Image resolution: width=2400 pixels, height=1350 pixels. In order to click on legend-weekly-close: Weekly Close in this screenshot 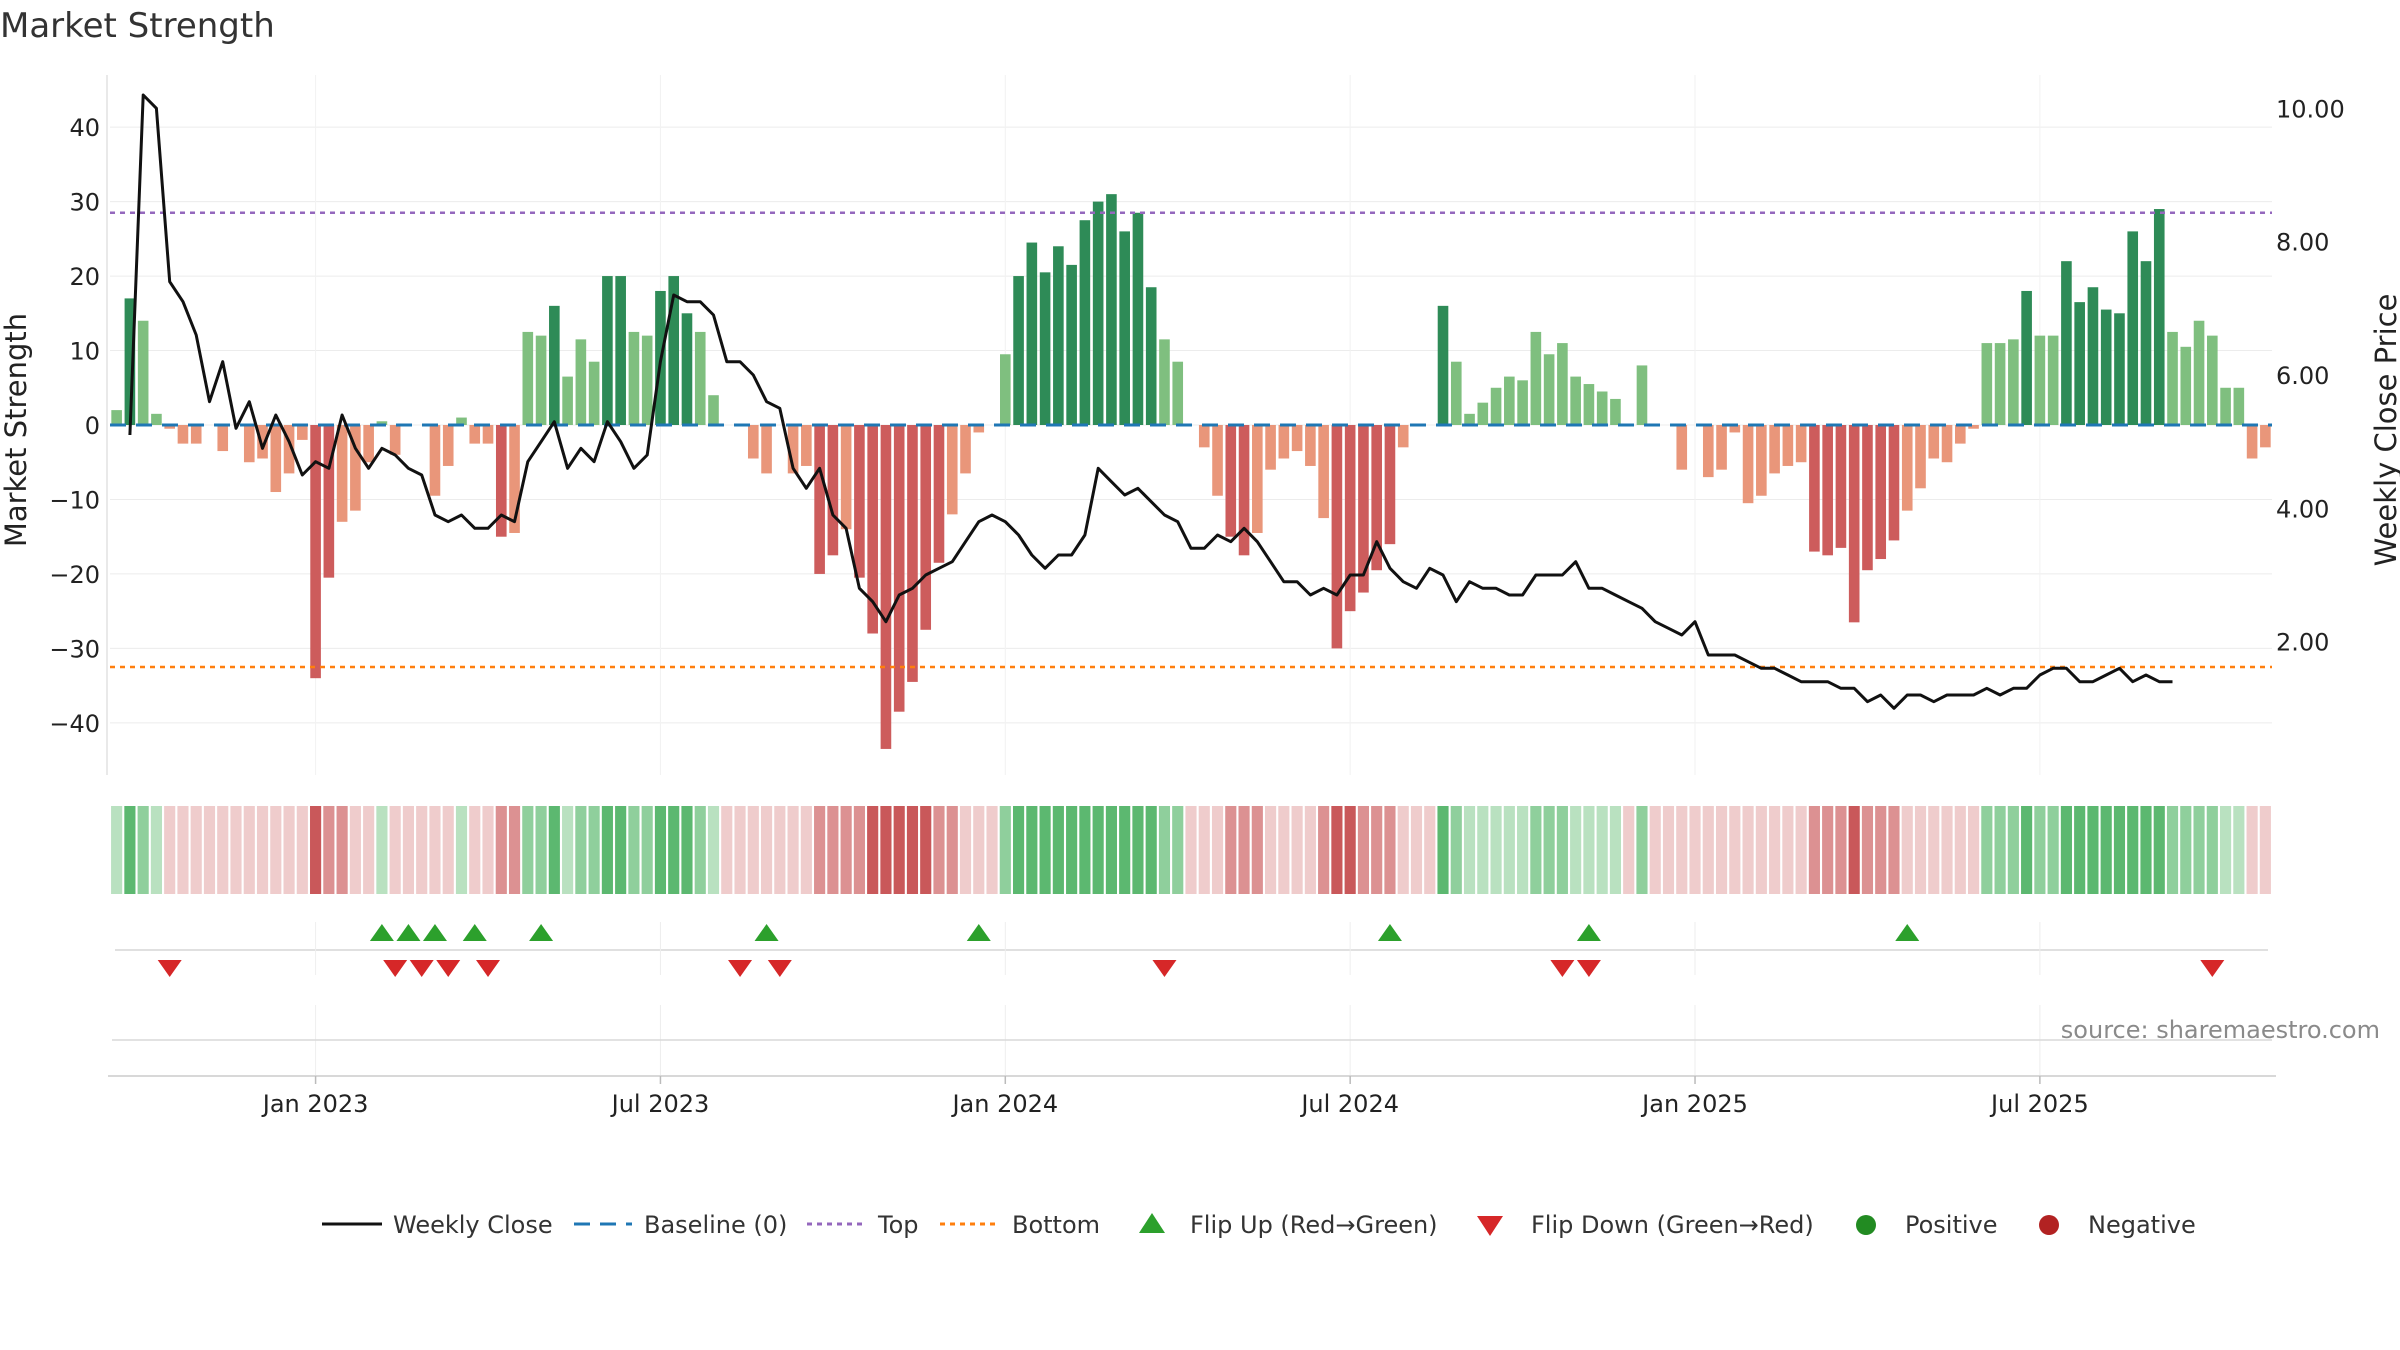, I will do `click(473, 1225)`.